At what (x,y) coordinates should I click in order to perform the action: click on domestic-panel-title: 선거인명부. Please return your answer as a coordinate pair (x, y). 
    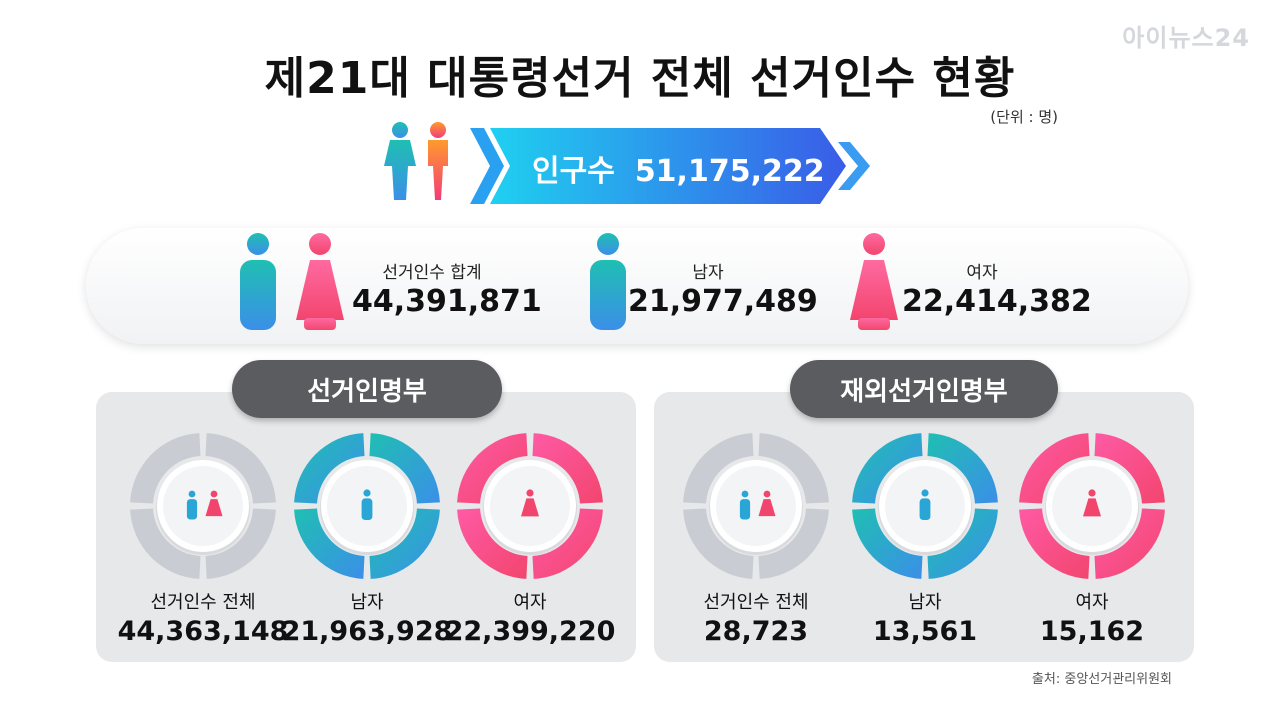
    Looking at the image, I should click on (367, 389).